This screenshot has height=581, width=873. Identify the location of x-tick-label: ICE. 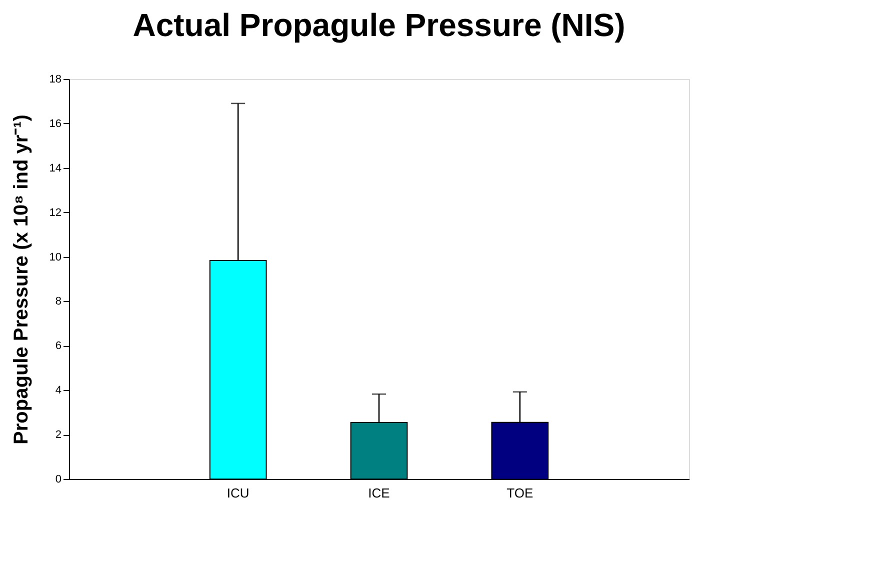
(379, 493).